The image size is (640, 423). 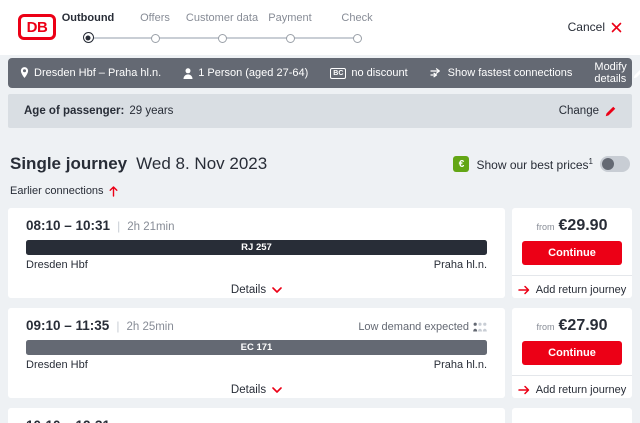 I want to click on price-value: €27.90, so click(x=583, y=325).